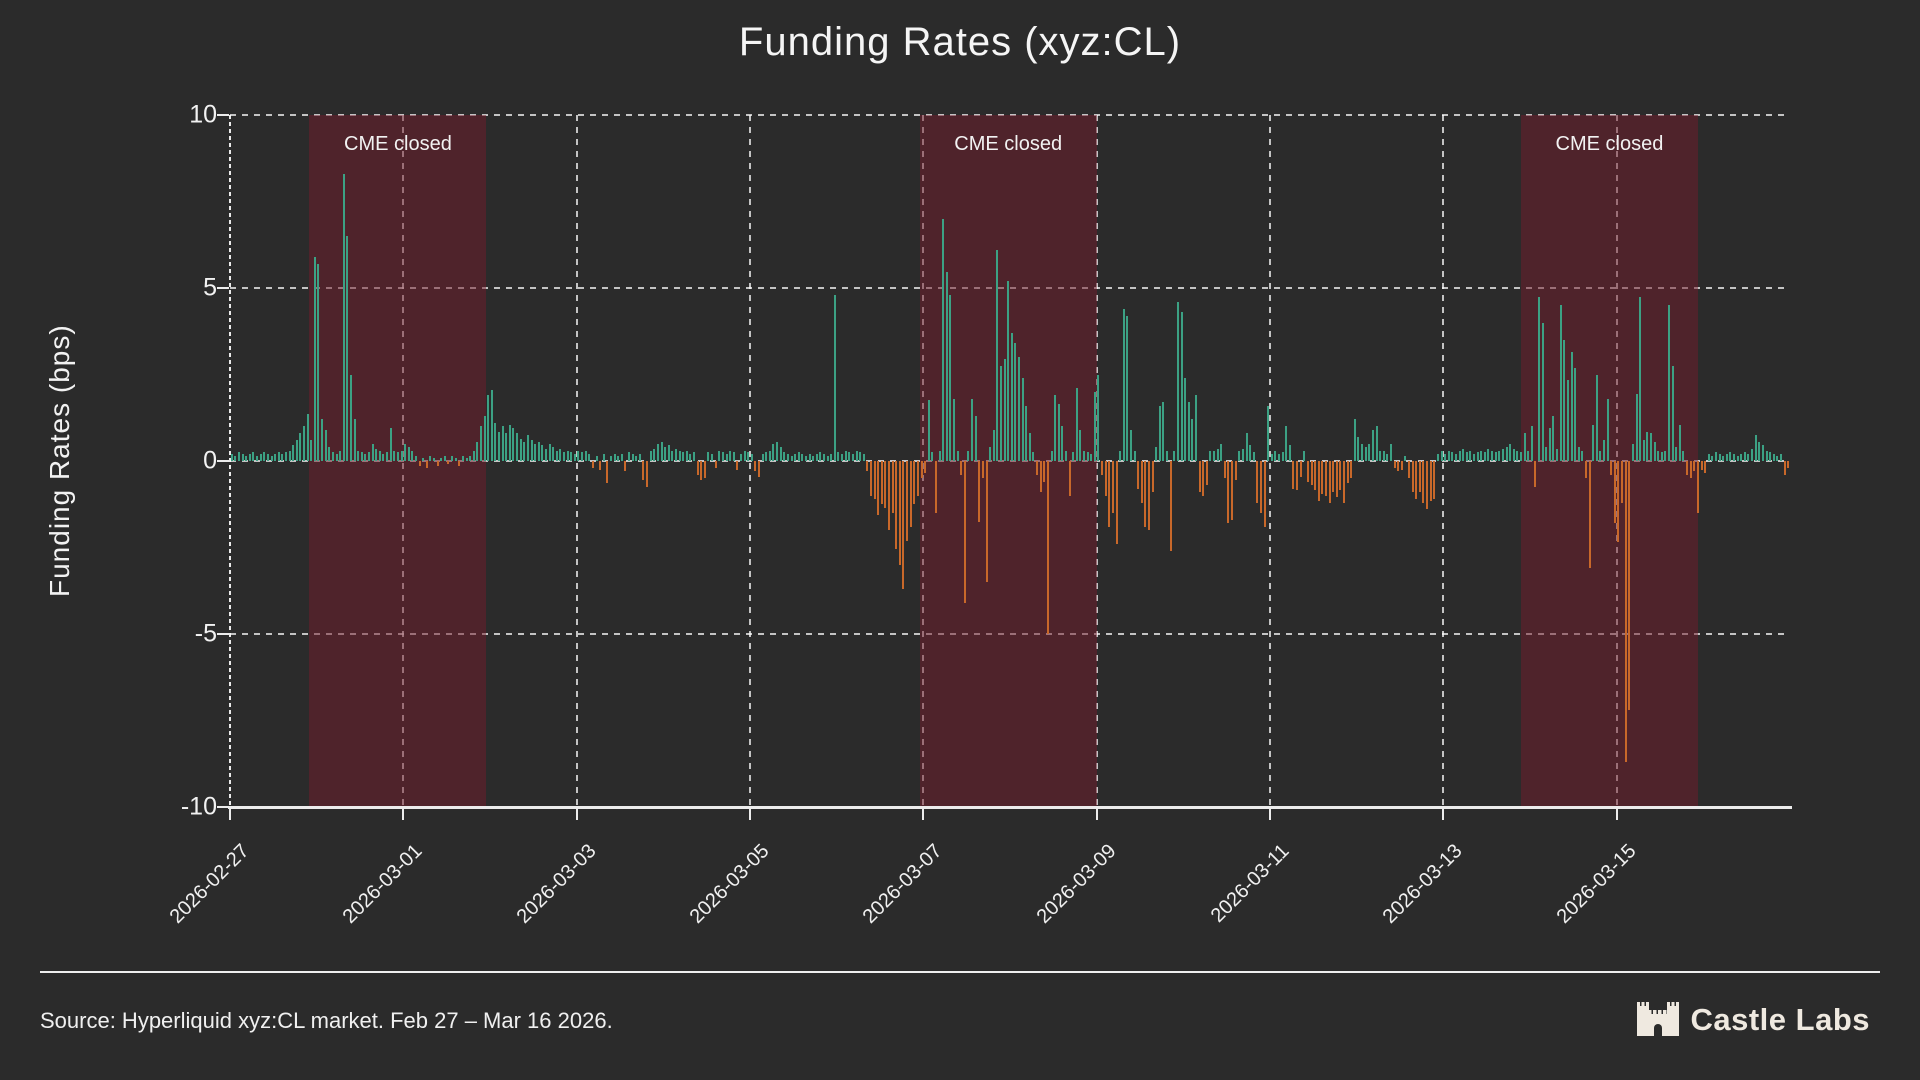  What do you see at coordinates (1008, 144) in the screenshot?
I see `cme-closed-label: CME closed` at bounding box center [1008, 144].